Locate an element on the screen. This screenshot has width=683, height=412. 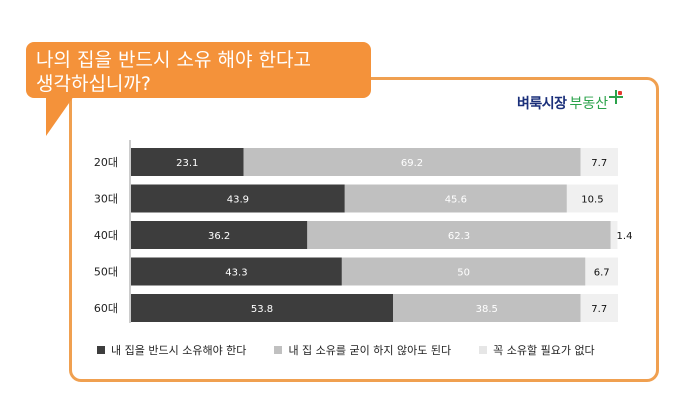
data-label: 45.6 is located at coordinates (456, 200).